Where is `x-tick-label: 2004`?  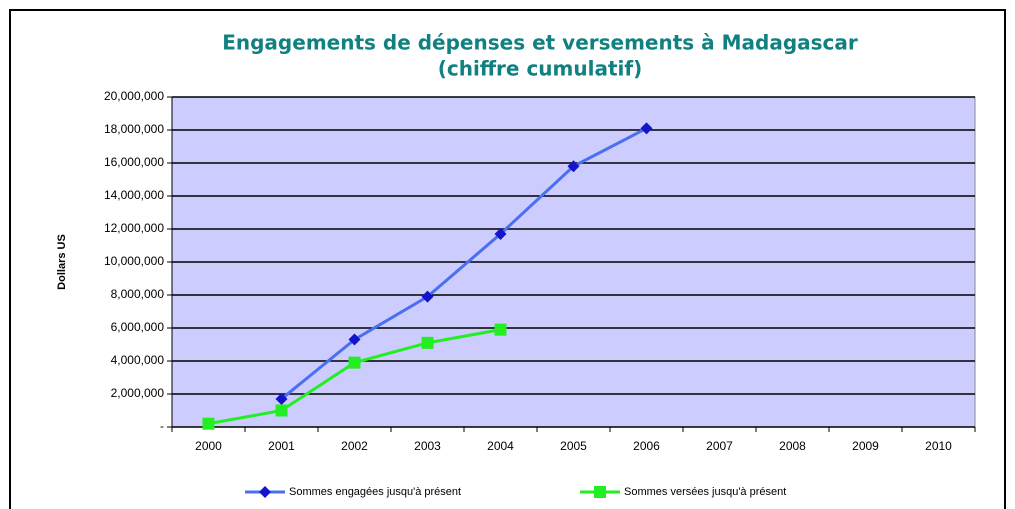
x-tick-label: 2004 is located at coordinates (500, 446).